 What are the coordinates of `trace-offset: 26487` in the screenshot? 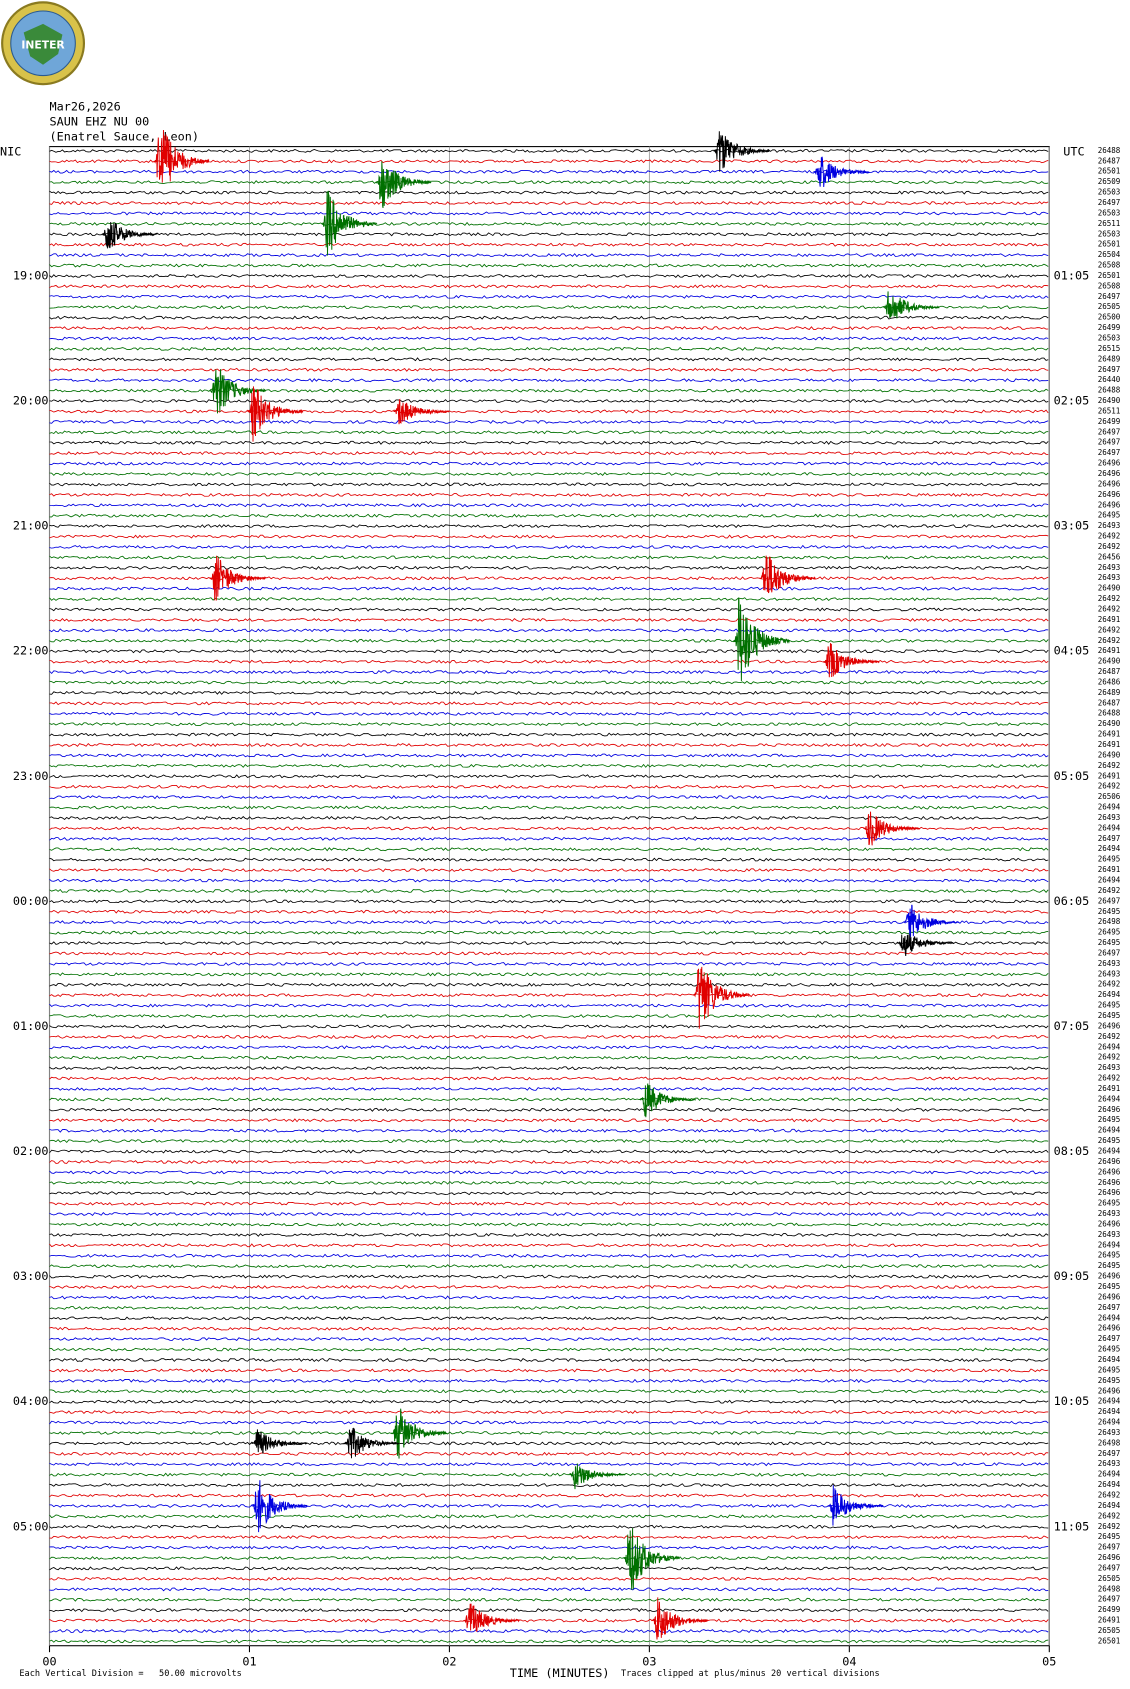 It's located at (1109, 671).